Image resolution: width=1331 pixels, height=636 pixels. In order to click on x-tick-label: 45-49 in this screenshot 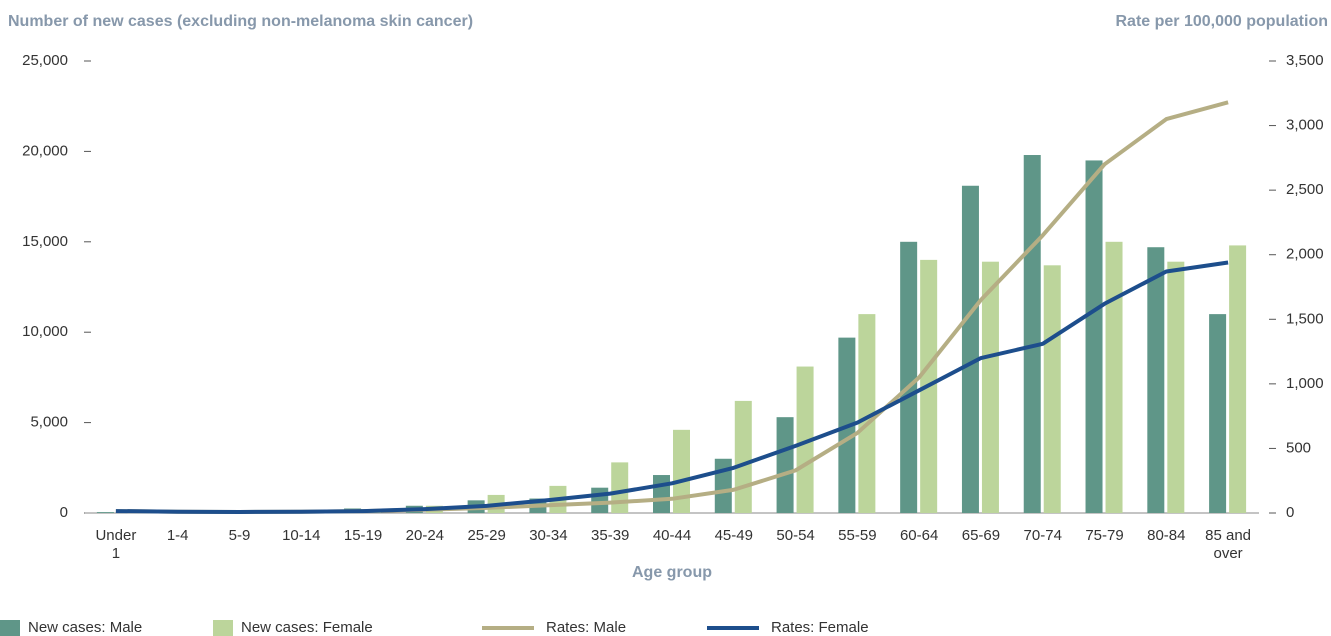, I will do `click(733, 535)`.